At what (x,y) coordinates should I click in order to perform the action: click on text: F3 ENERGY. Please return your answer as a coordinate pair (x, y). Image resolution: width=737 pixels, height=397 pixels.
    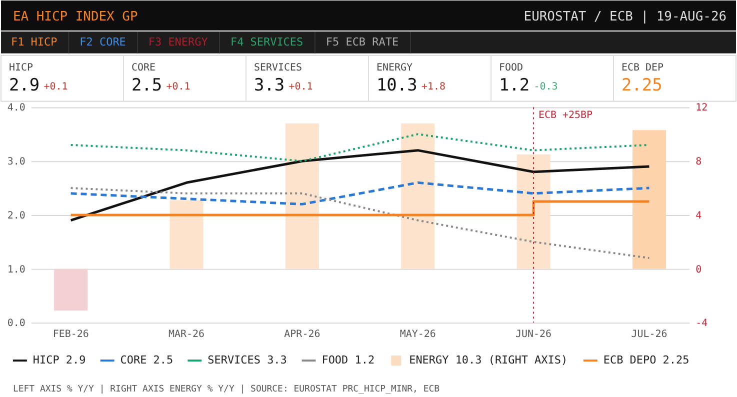
    Looking at the image, I should click on (178, 41).